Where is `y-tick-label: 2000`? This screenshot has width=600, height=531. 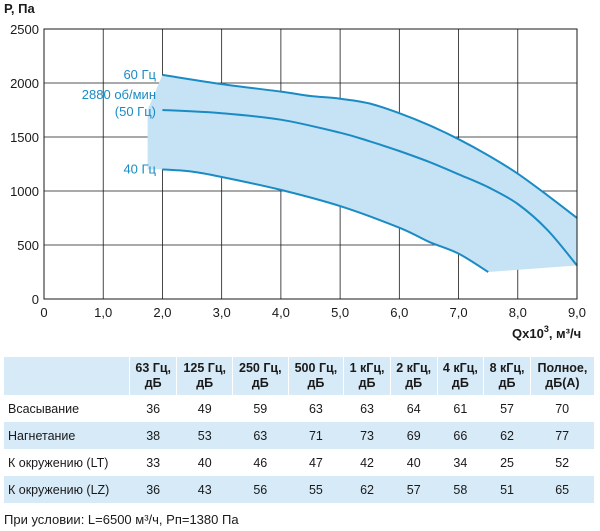 y-tick-label: 2000 is located at coordinates (24, 83).